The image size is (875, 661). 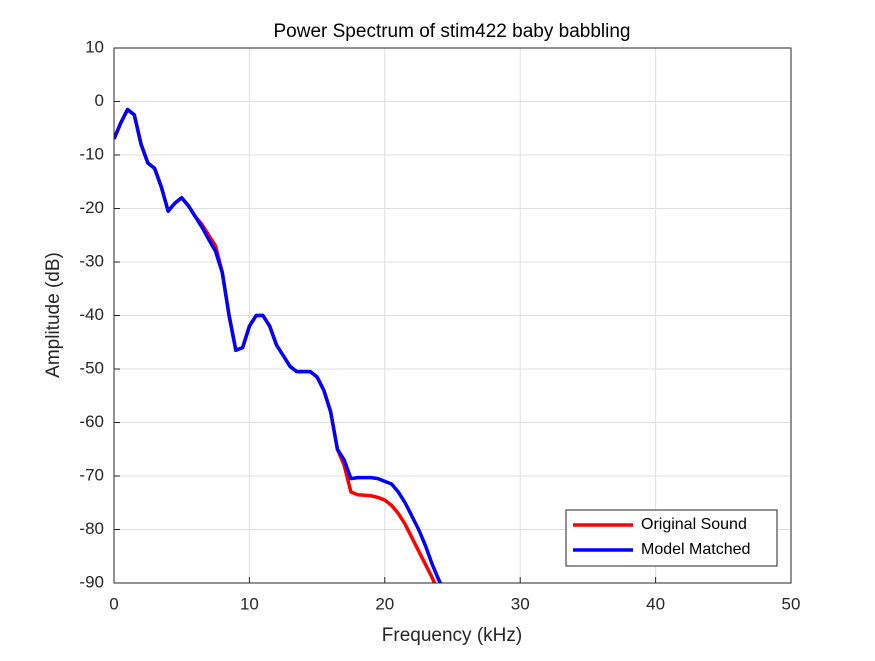 I want to click on x-tick-label: 20, so click(x=384, y=603).